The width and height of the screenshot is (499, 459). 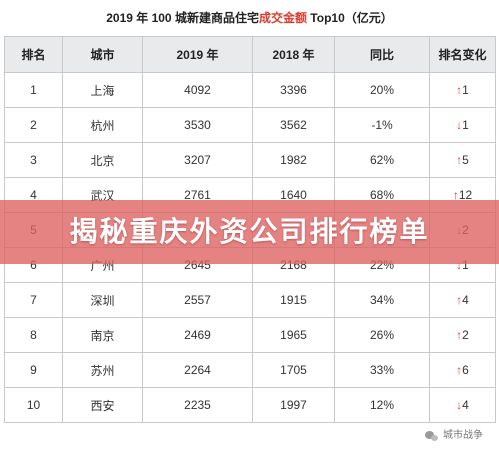 I want to click on header-2019: 2019 年, so click(x=197, y=54).